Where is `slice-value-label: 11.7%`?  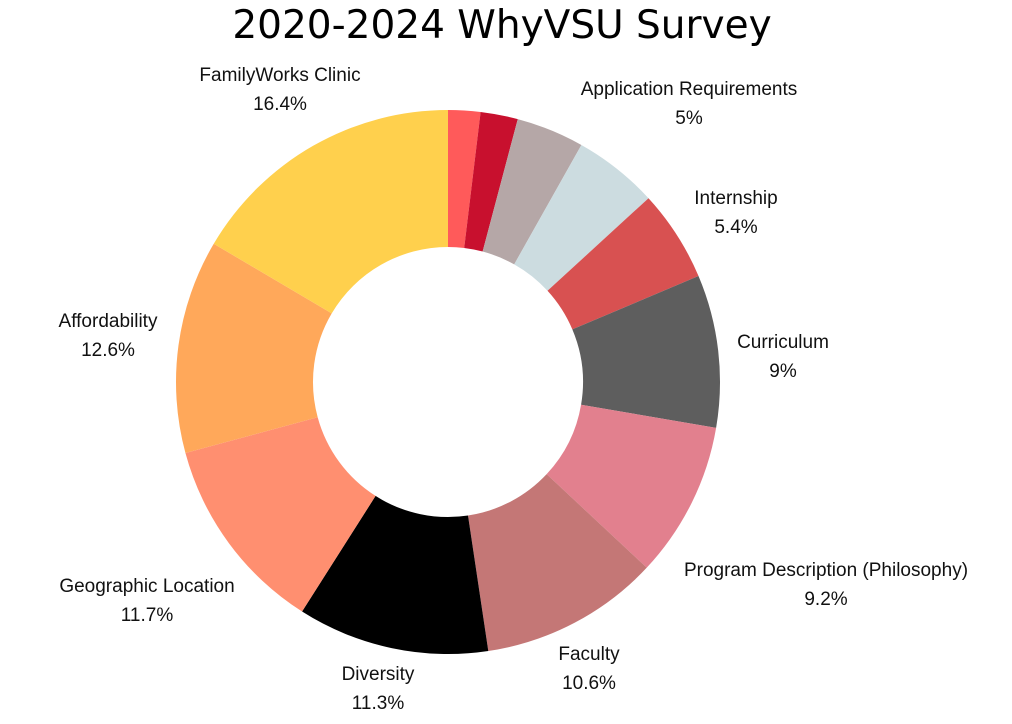 slice-value-label: 11.7% is located at coordinates (147, 615).